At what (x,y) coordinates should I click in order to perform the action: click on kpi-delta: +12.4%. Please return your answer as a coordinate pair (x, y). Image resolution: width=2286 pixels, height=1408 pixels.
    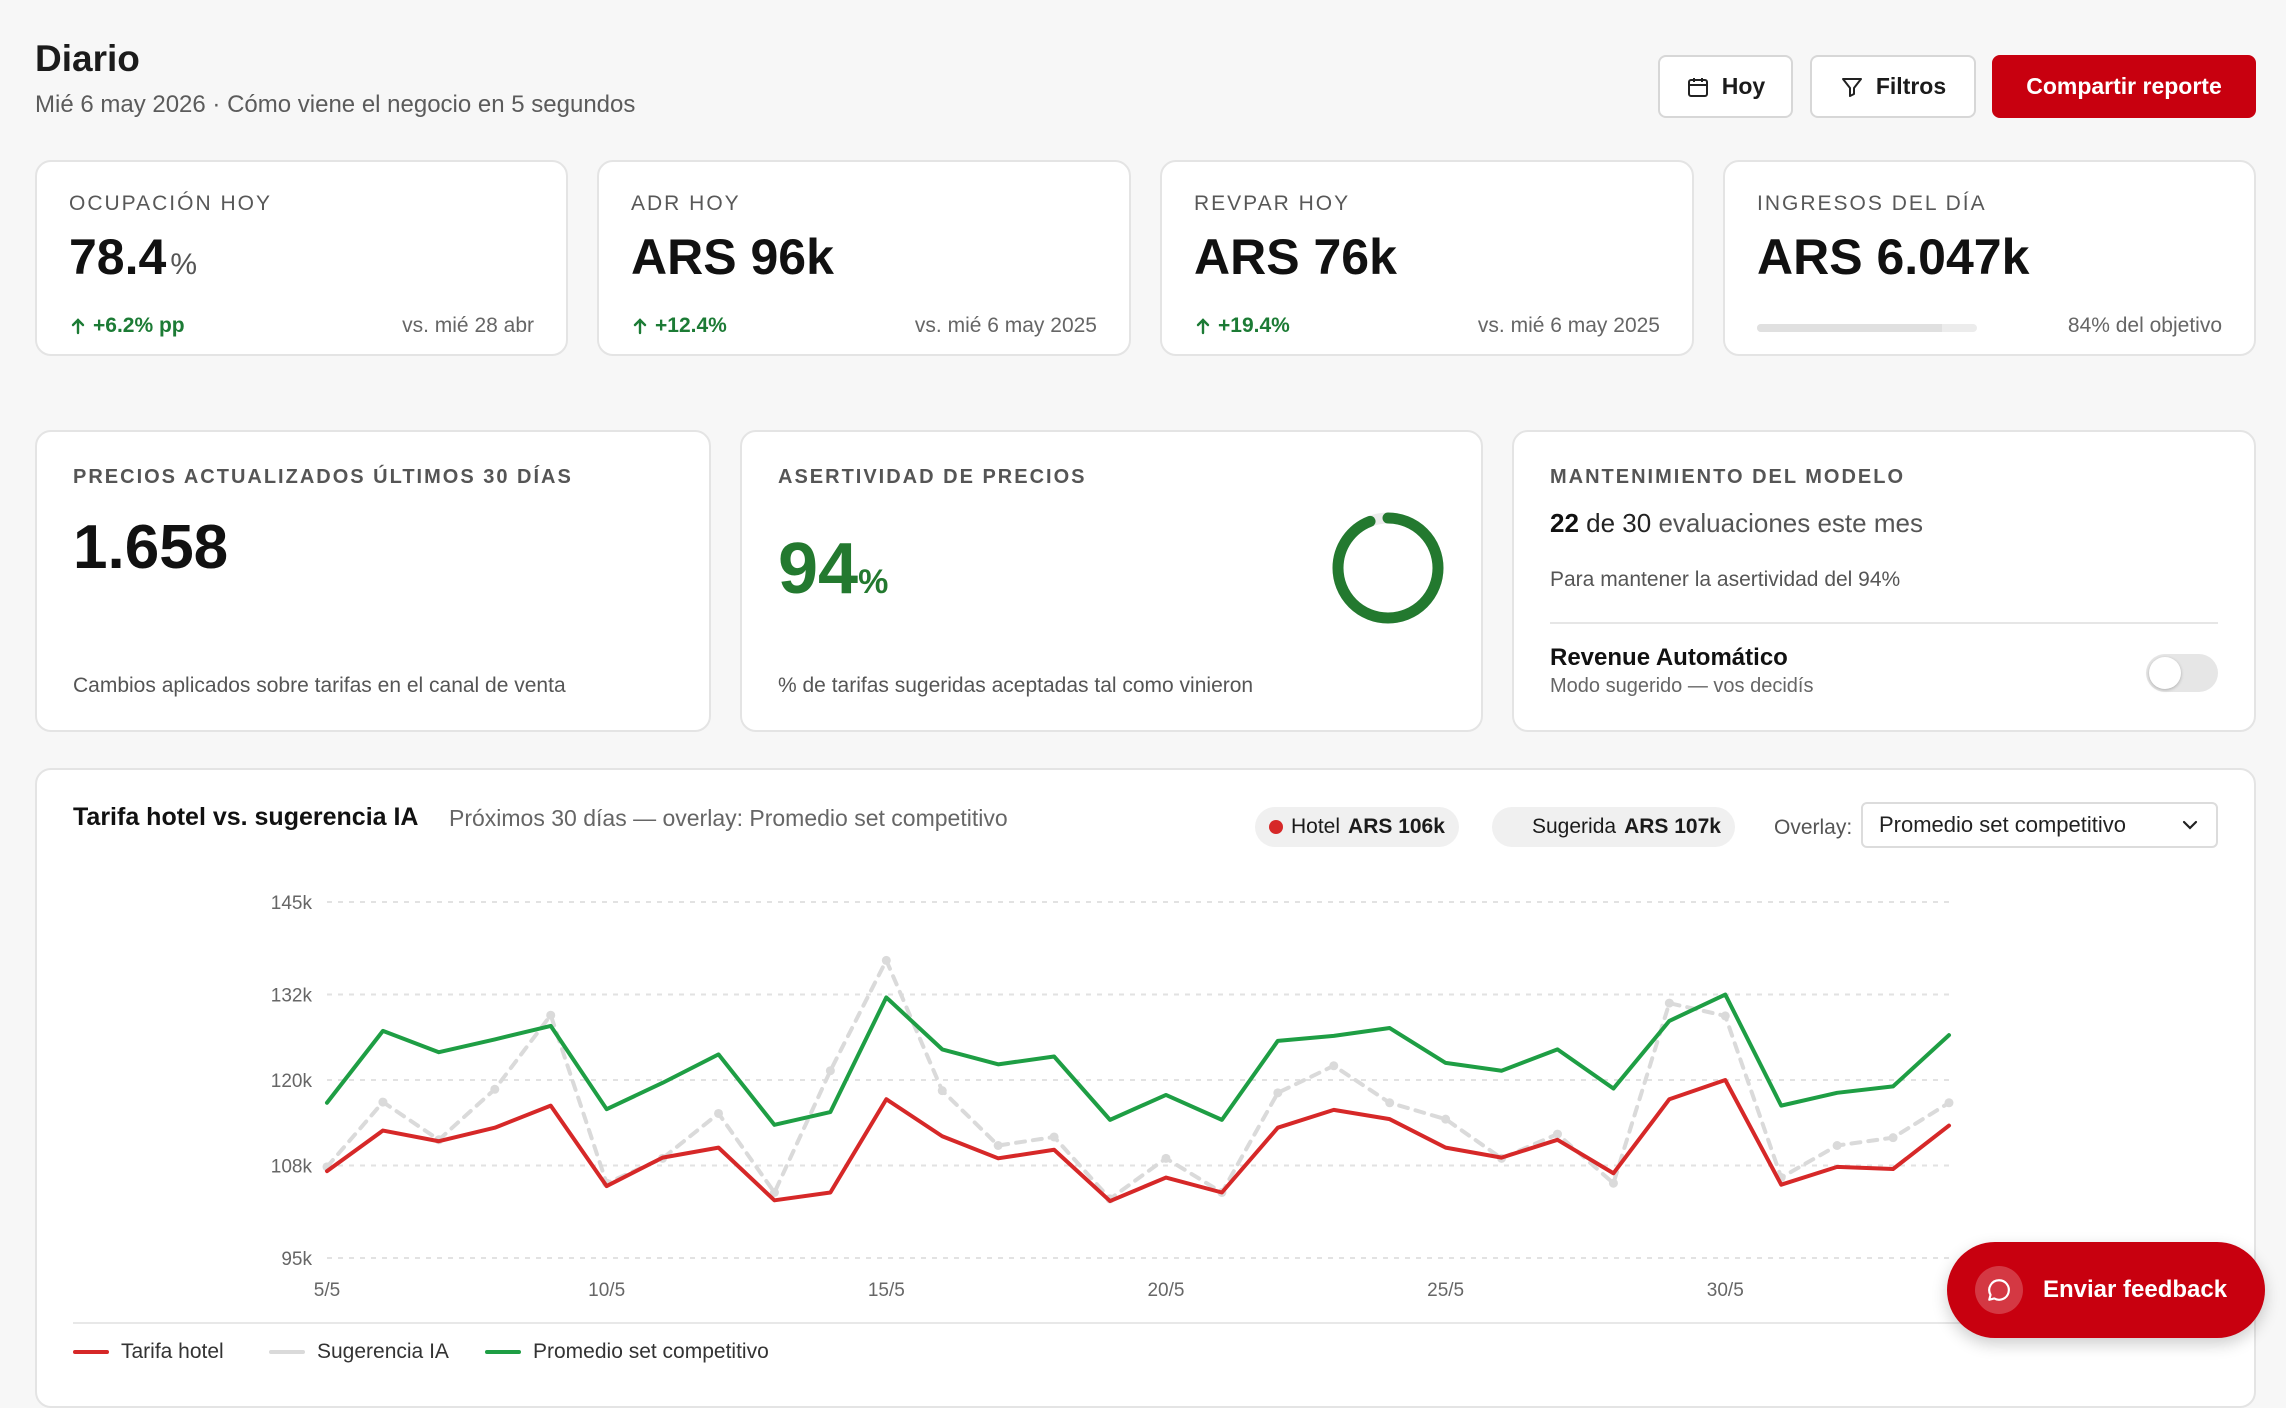
    Looking at the image, I should click on (679, 326).